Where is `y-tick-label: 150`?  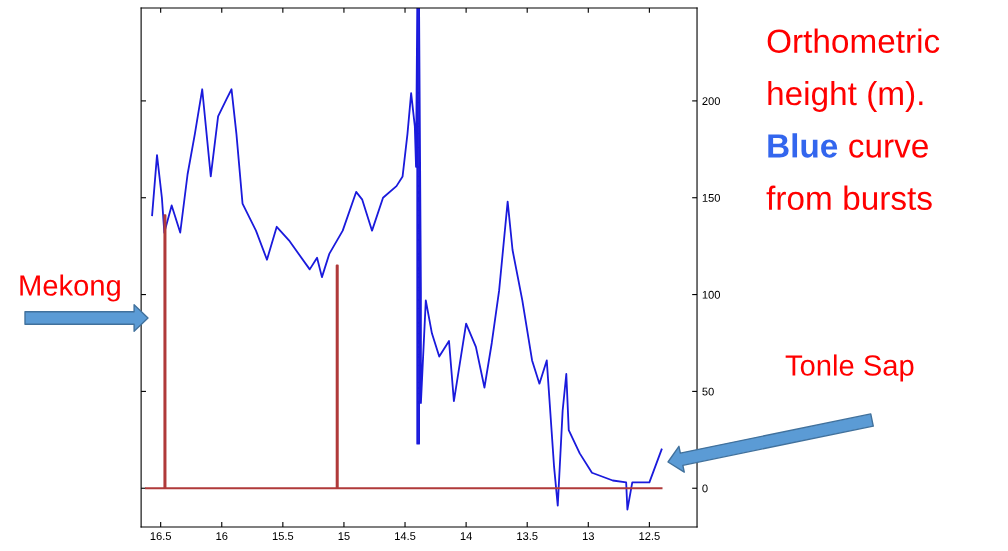 y-tick-label: 150 is located at coordinates (711, 198).